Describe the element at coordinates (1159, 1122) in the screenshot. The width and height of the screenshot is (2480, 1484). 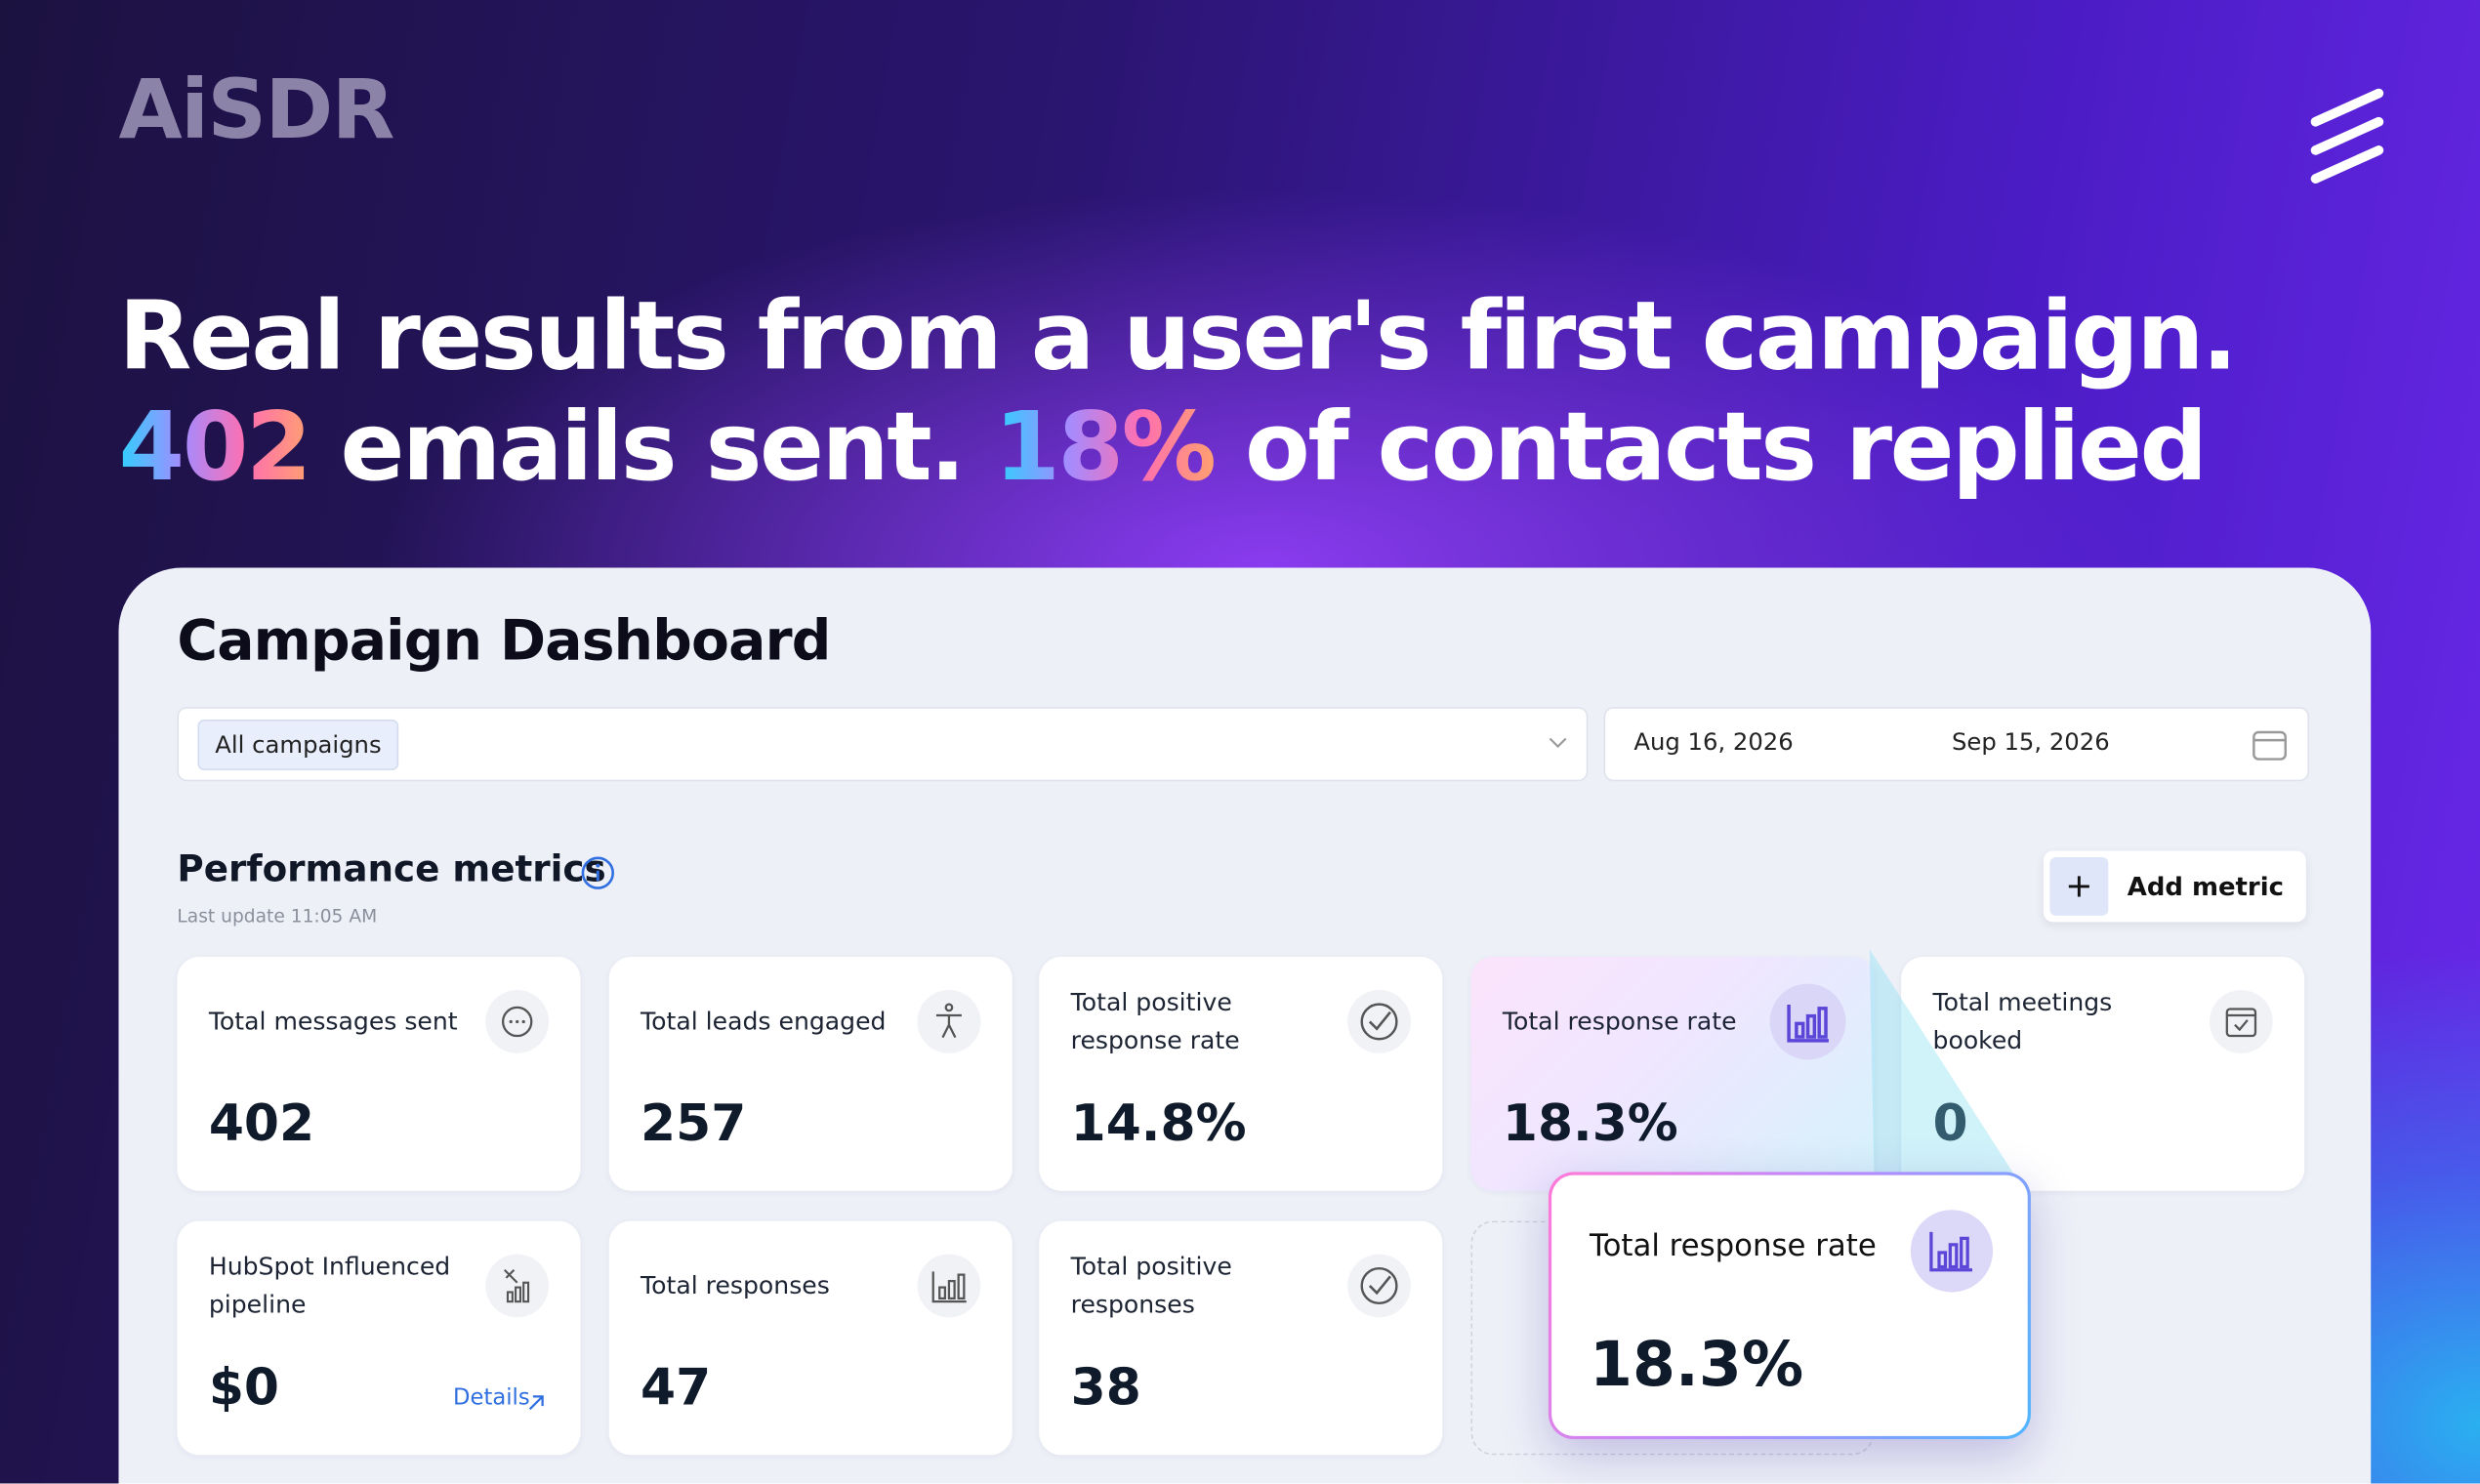
I see `metric-value: 14.8%` at that location.